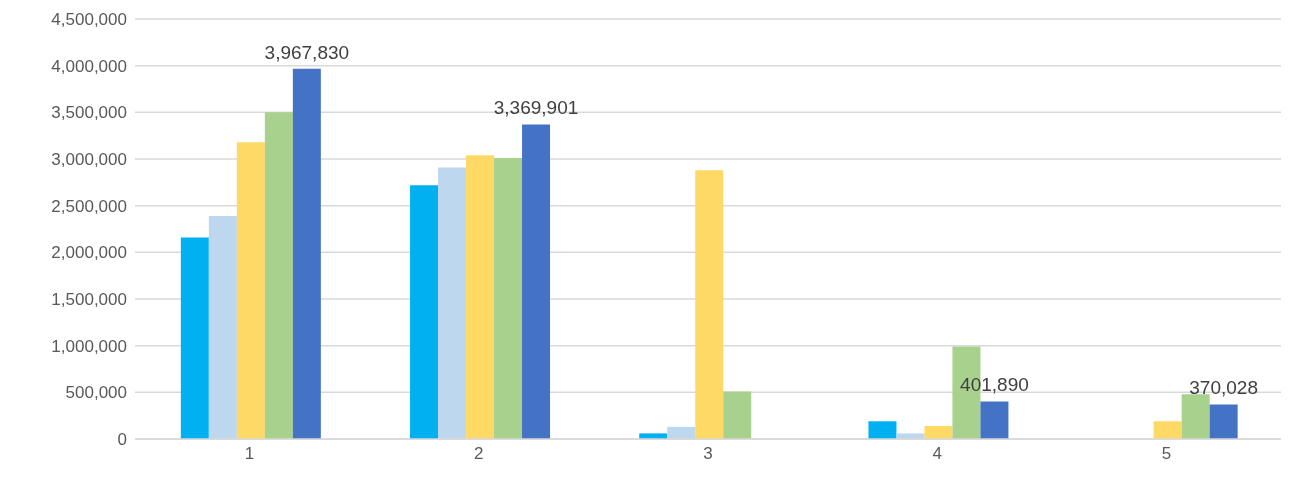 The height and width of the screenshot is (483, 1289). What do you see at coordinates (96, 393) in the screenshot?
I see `y-tick-label: 500,000` at bounding box center [96, 393].